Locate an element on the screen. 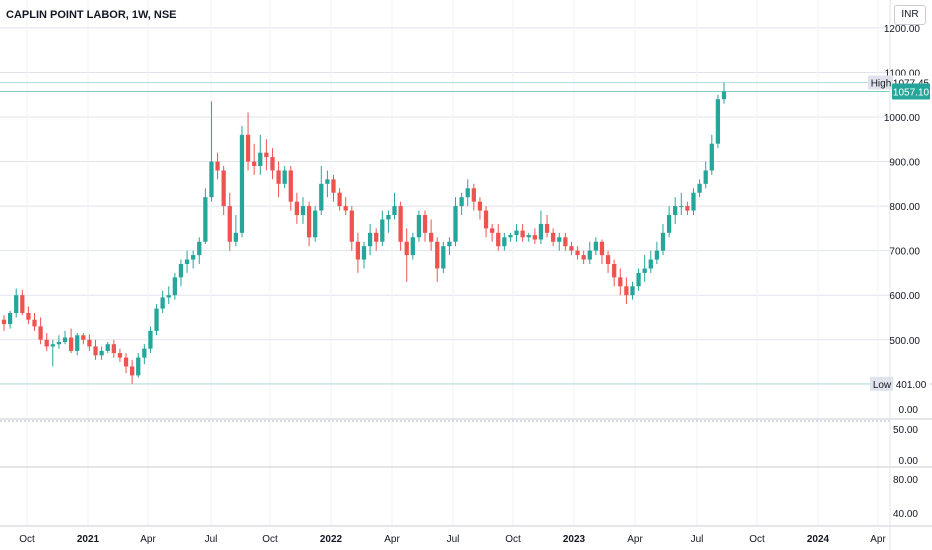 The width and height of the screenshot is (932, 550). y-tick-label: 1000.00 is located at coordinates (902, 118).